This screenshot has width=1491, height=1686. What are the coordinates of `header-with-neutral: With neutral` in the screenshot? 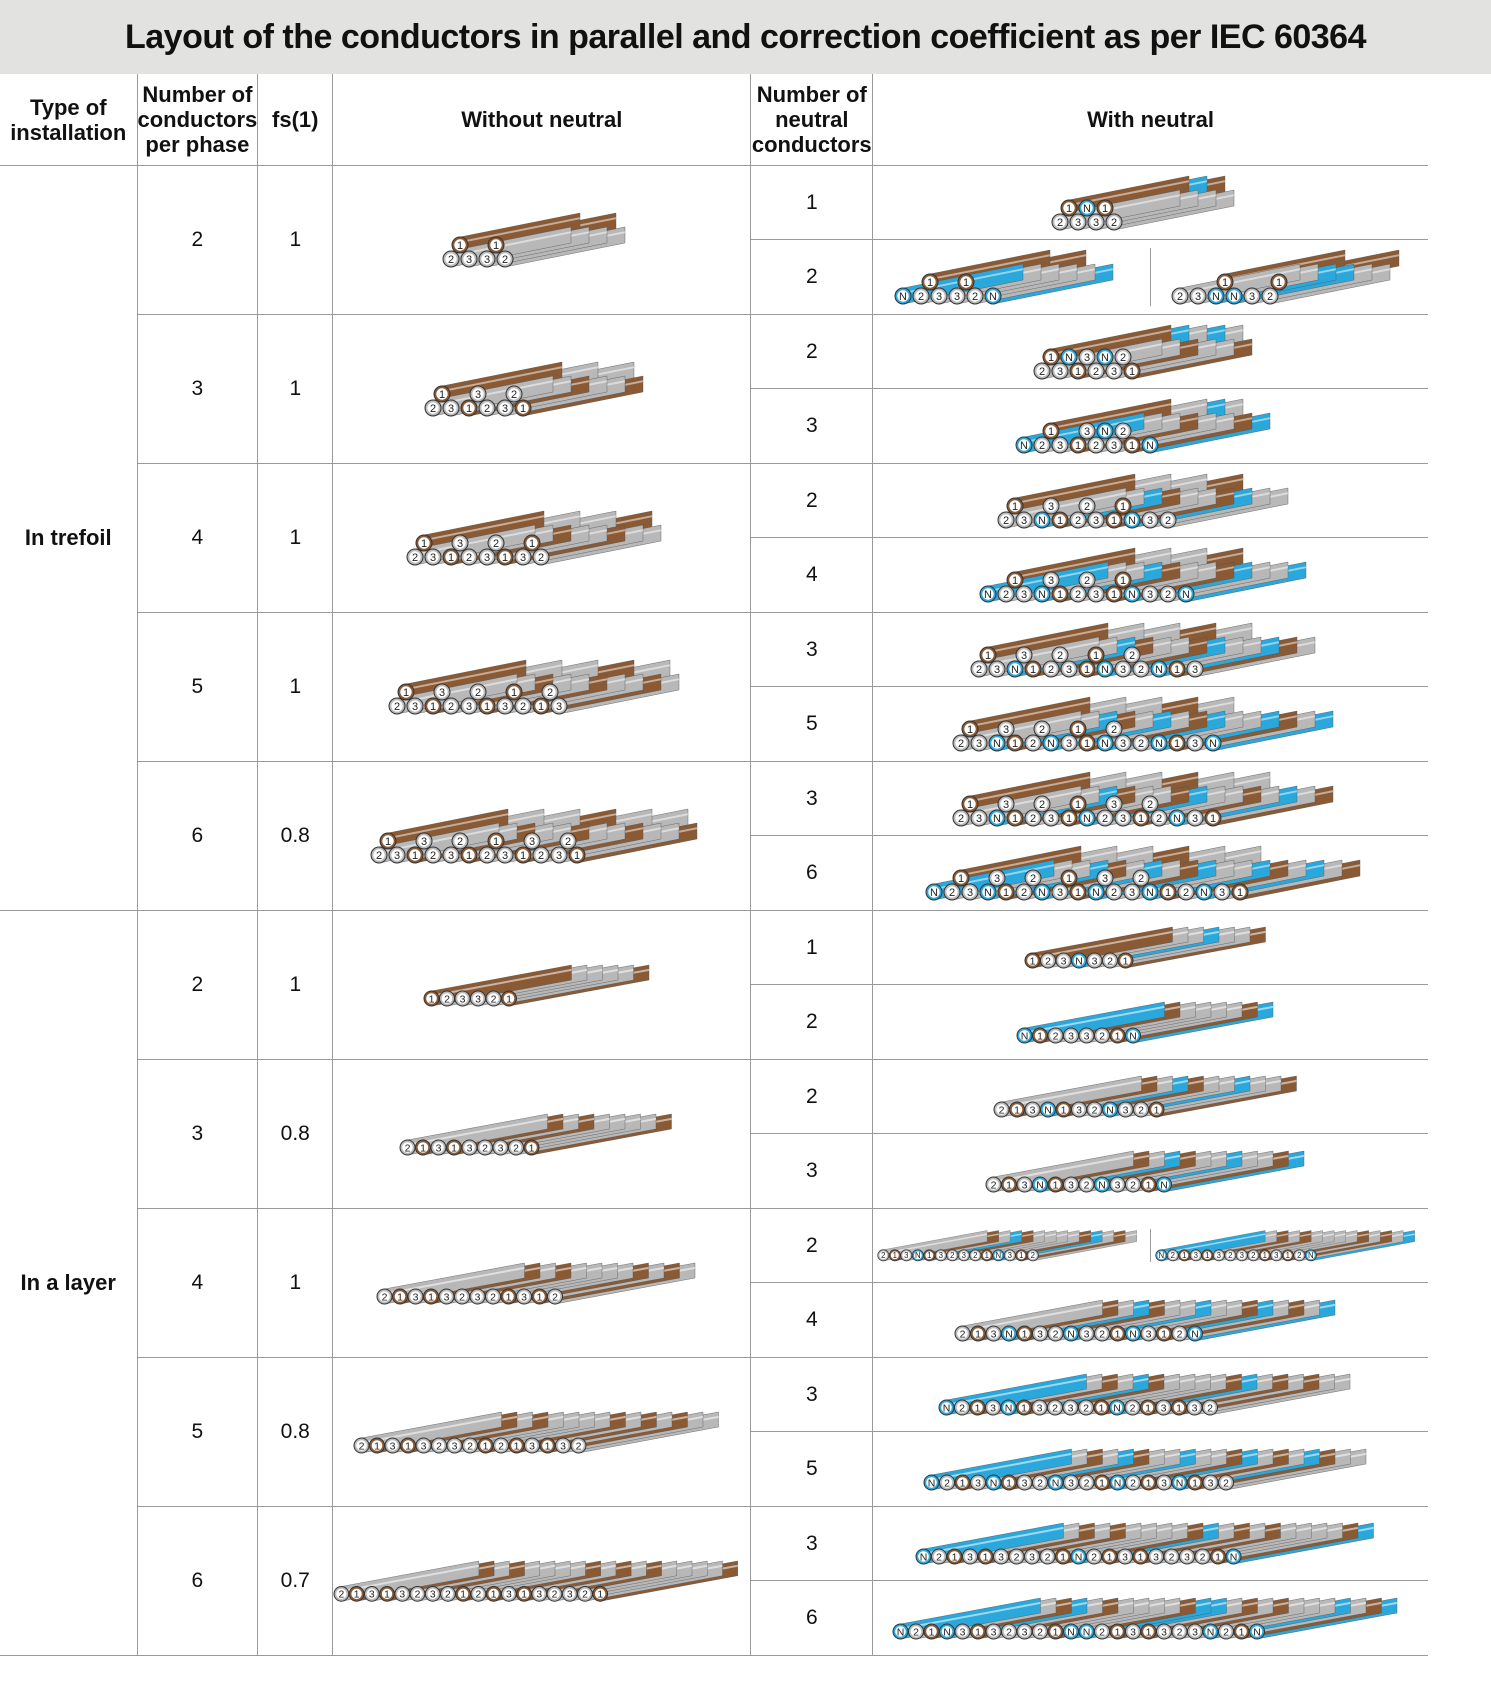 It's located at (1150, 120).